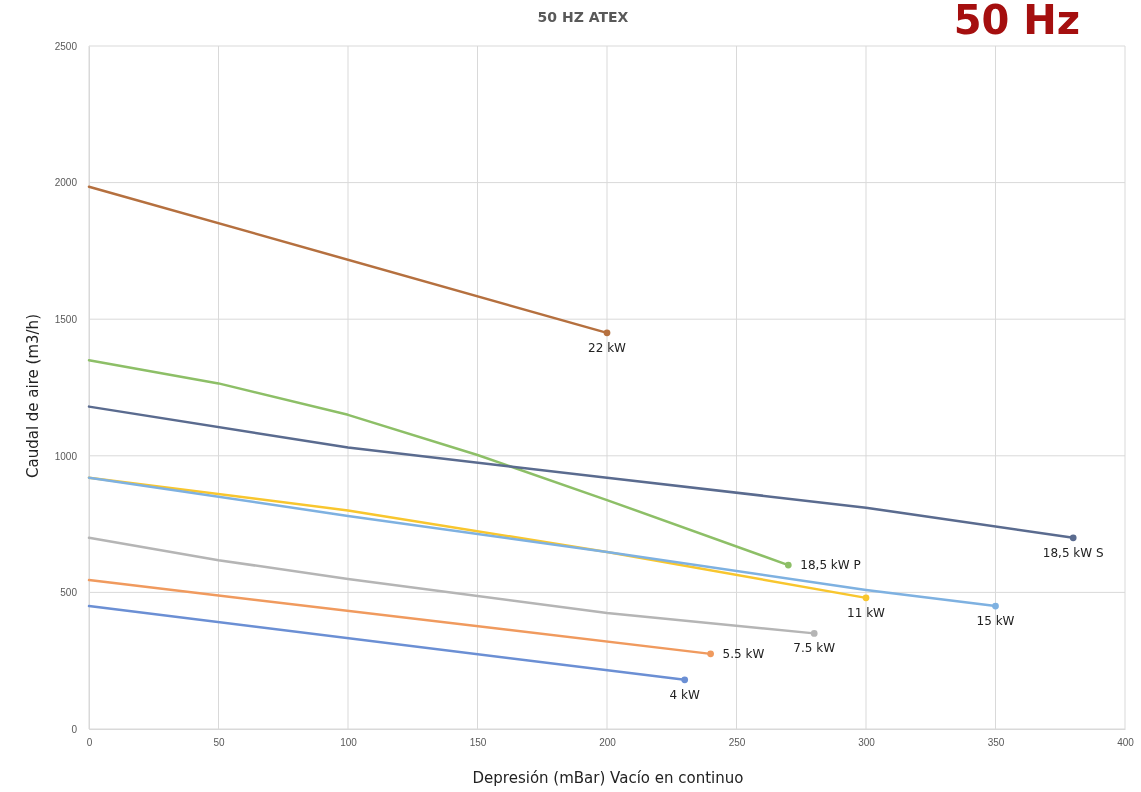 The width and height of the screenshot is (1141, 792). Describe the element at coordinates (743, 653) in the screenshot. I see `series-label: 5.5 kW` at that location.